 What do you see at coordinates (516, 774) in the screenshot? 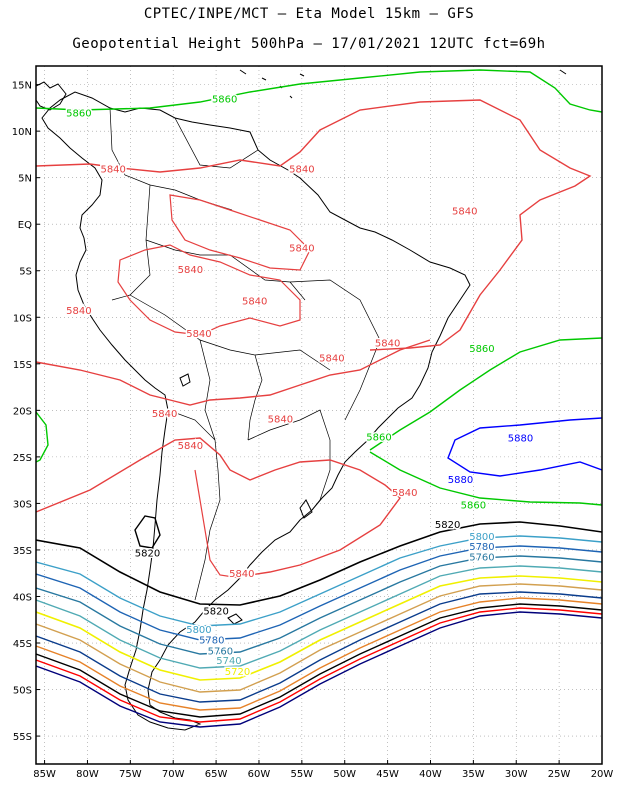
I see `lon-tick-label: 30W` at bounding box center [516, 774].